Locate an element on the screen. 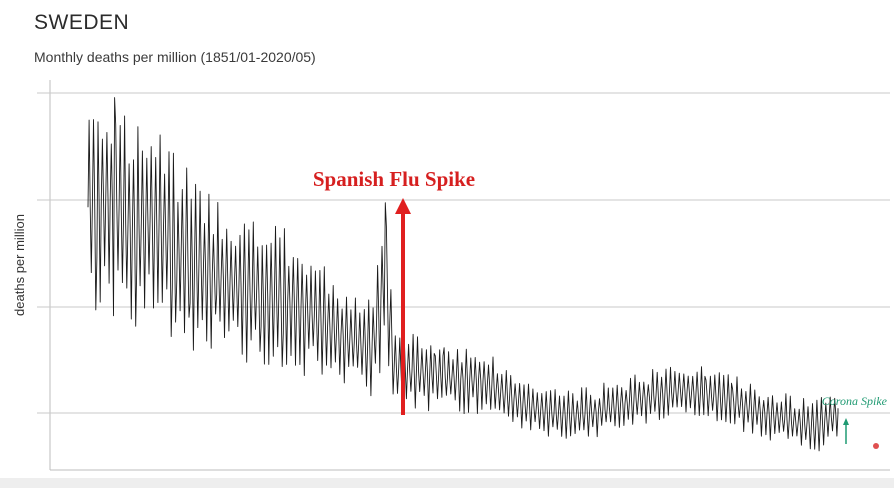 Image resolution: width=894 pixels, height=488 pixels. bottom-band is located at coordinates (447, 483).